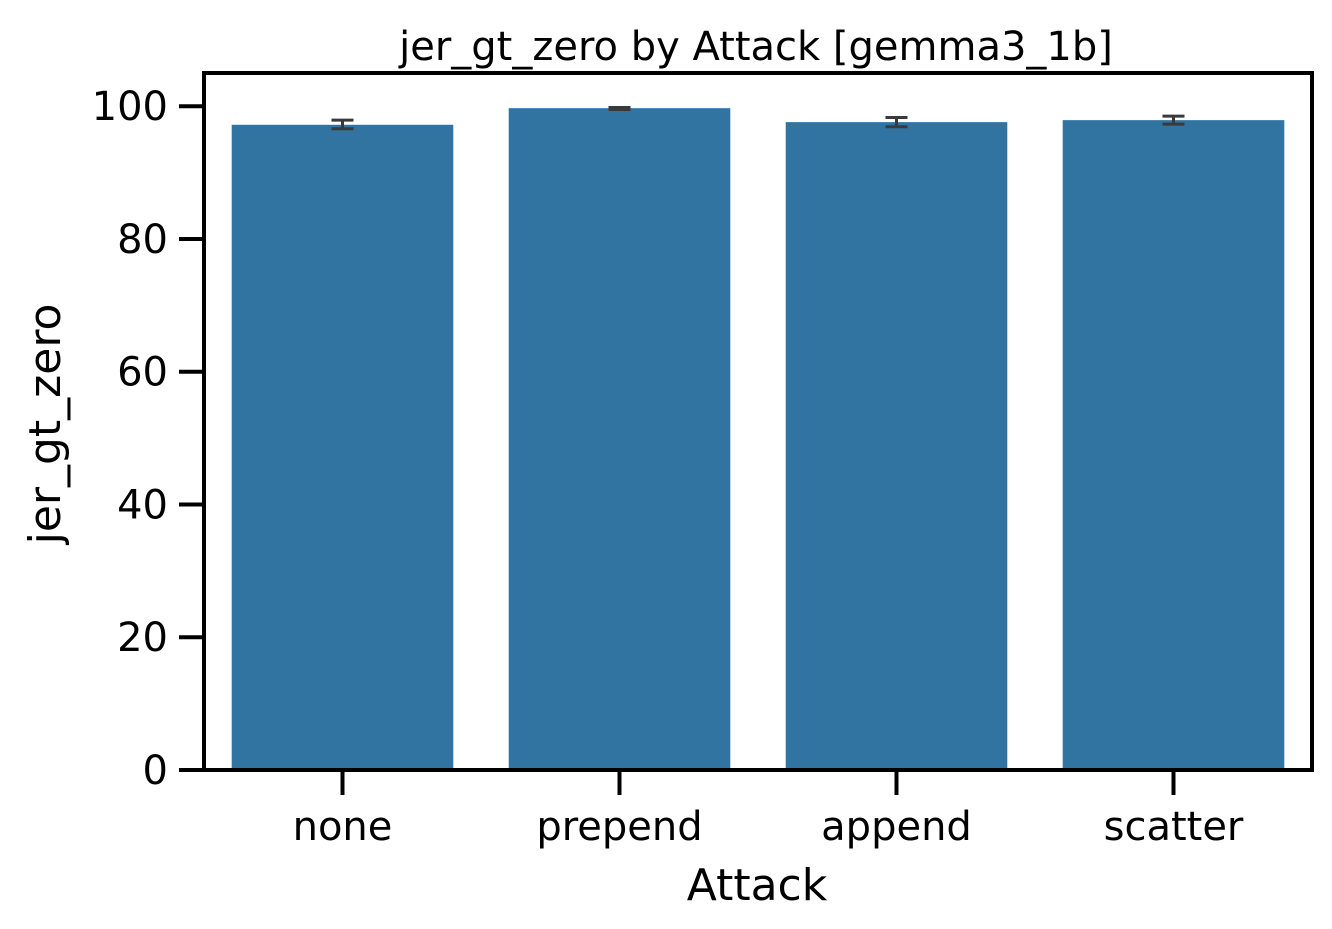 This screenshot has height=929, width=1332. I want to click on y-axis-label: jer_gt_zero, so click(45, 425).